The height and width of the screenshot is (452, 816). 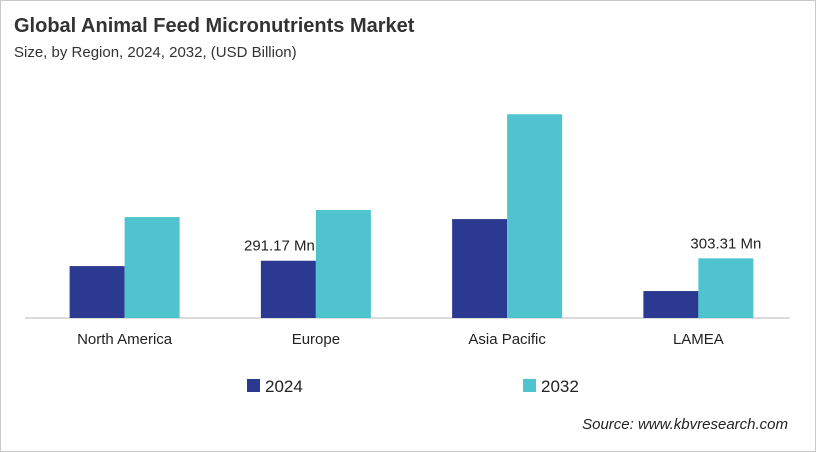 What do you see at coordinates (152, 267) in the screenshot?
I see `bar-2032-north-america` at bounding box center [152, 267].